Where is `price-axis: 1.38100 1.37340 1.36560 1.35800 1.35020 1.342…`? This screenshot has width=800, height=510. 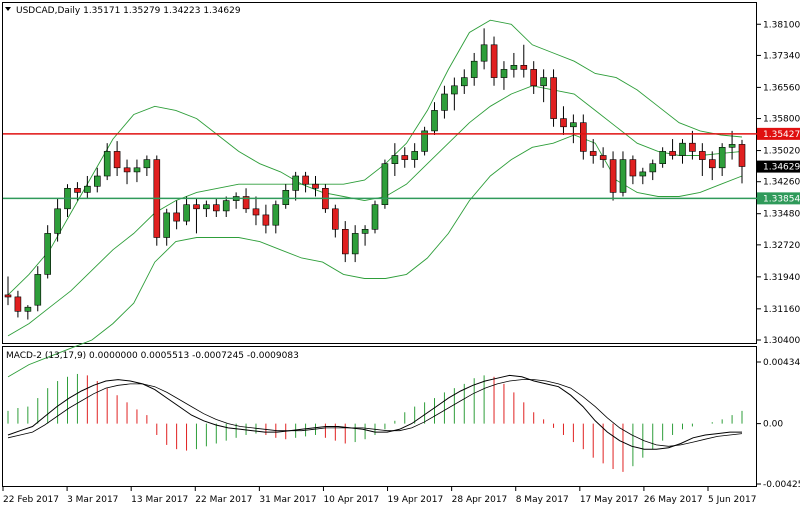 price-axis: 1.38100 1.37340 1.36560 1.35800 1.35020 1.342… is located at coordinates (778, 183).